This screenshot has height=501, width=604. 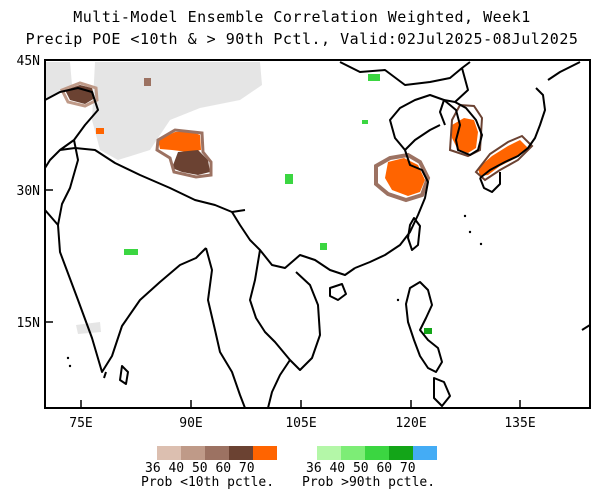 I want to click on legend-below-bar, so click(x=217, y=453).